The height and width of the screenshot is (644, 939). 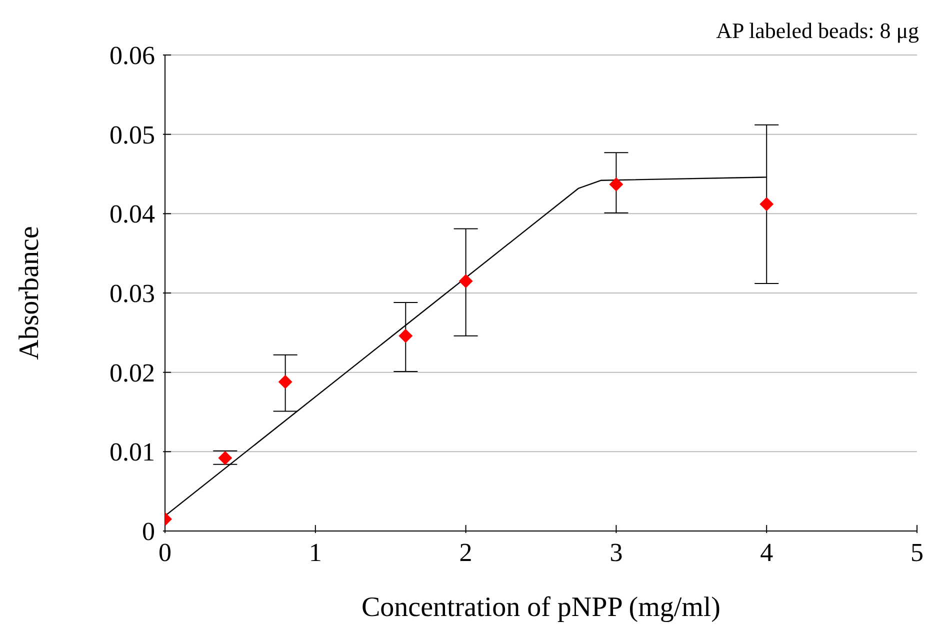 I want to click on text: AP labeled beads: 8 μg, so click(x=817, y=31).